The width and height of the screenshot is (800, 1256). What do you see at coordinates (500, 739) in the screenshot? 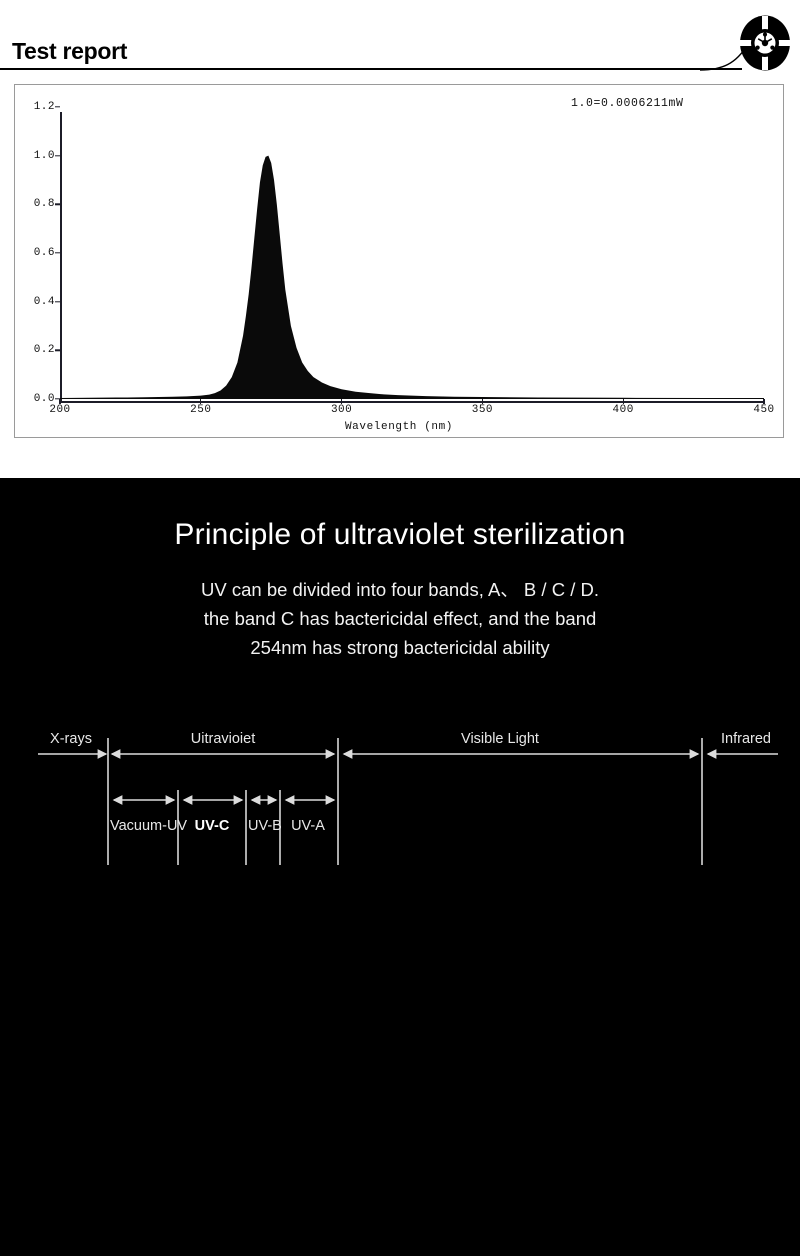
I see `band-label-visible-light: Visible Light` at bounding box center [500, 739].